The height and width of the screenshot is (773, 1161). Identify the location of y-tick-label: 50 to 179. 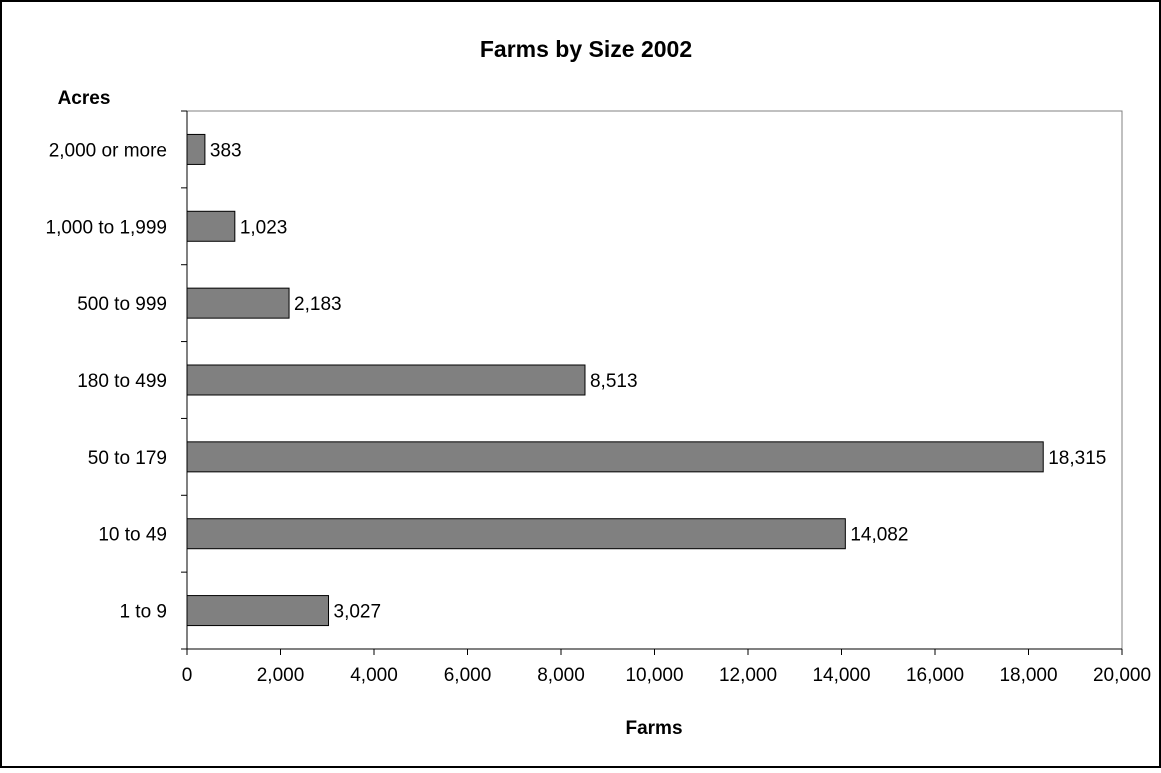
(127, 458).